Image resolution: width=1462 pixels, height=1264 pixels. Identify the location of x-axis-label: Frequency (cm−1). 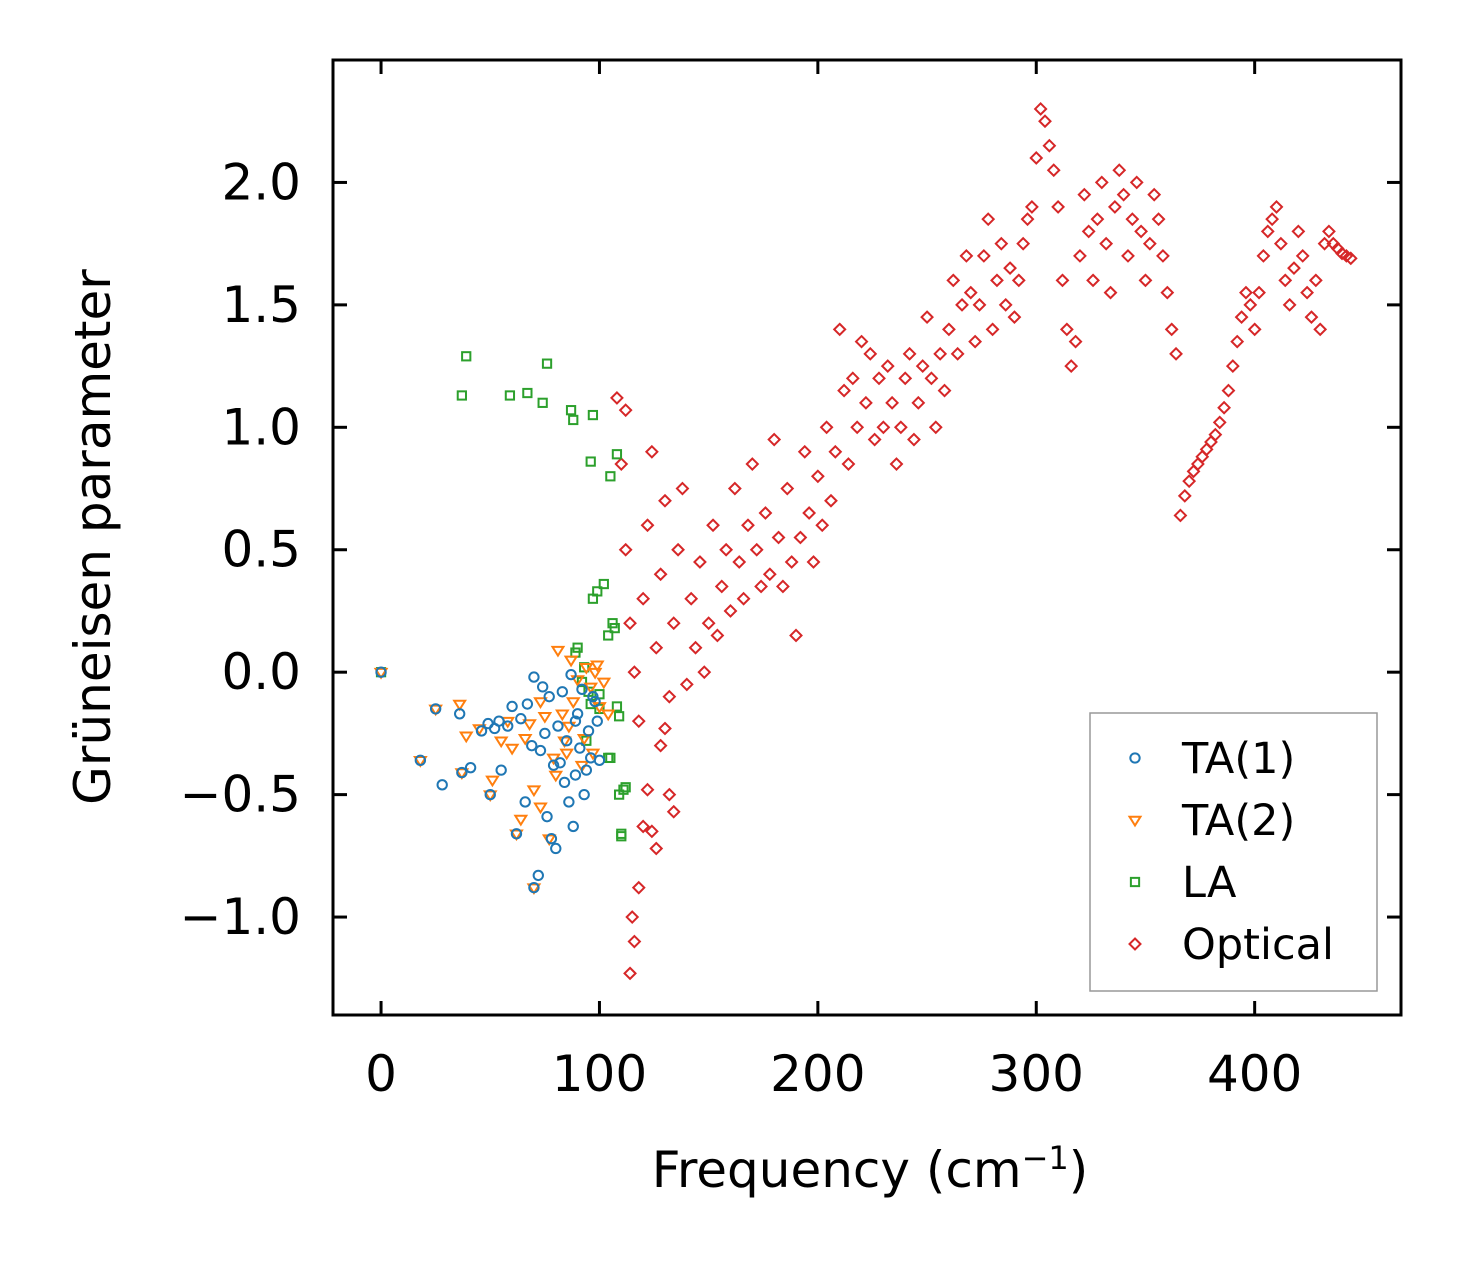
(870, 1169).